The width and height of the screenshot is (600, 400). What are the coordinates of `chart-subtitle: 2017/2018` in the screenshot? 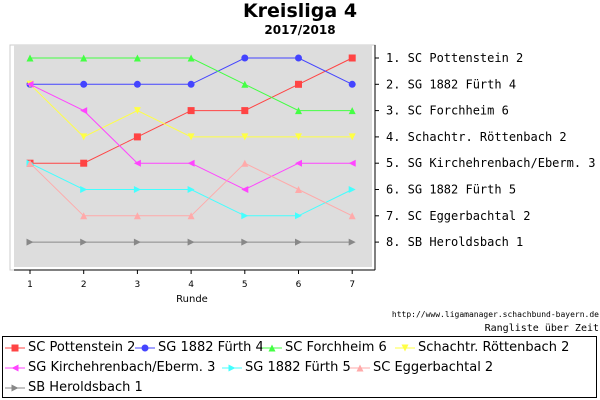 It's located at (300, 30).